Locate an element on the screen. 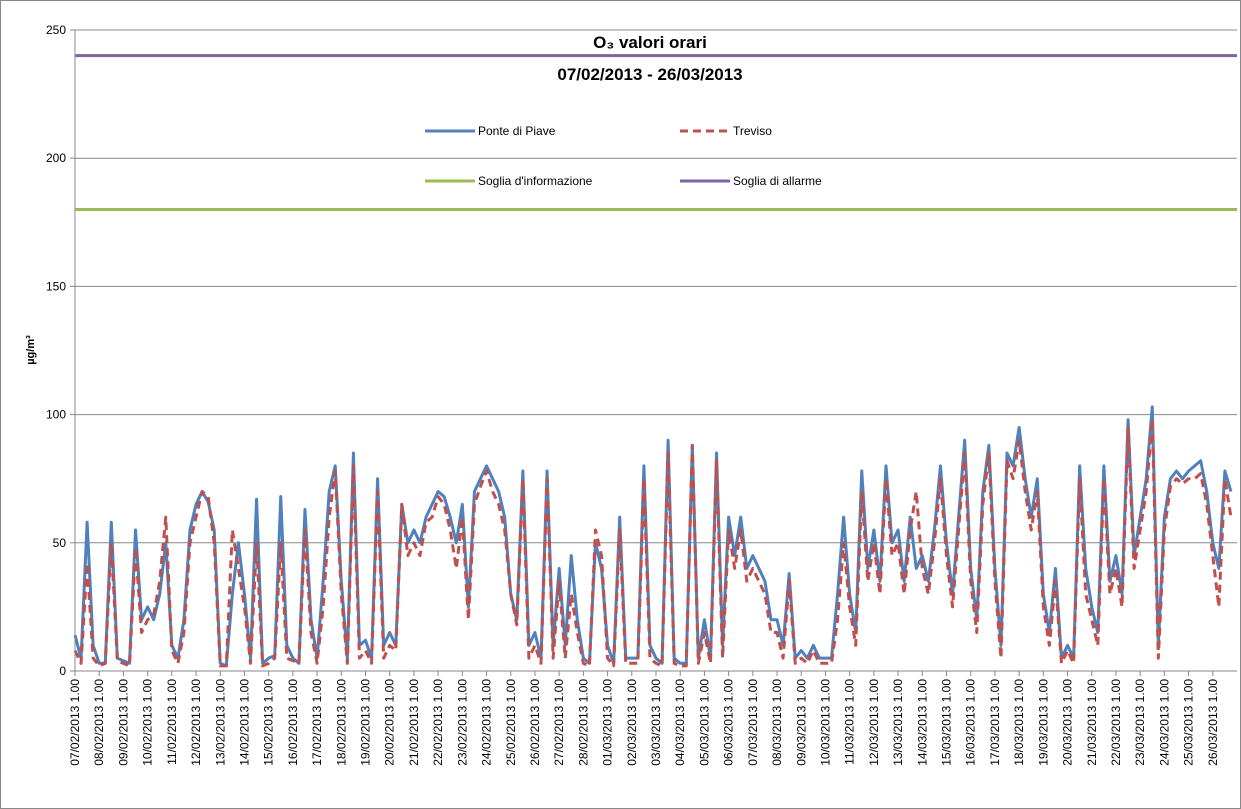 This screenshot has height=809, width=1241. x-tick-label: 02/03/2013 1.00 is located at coordinates (632, 722).